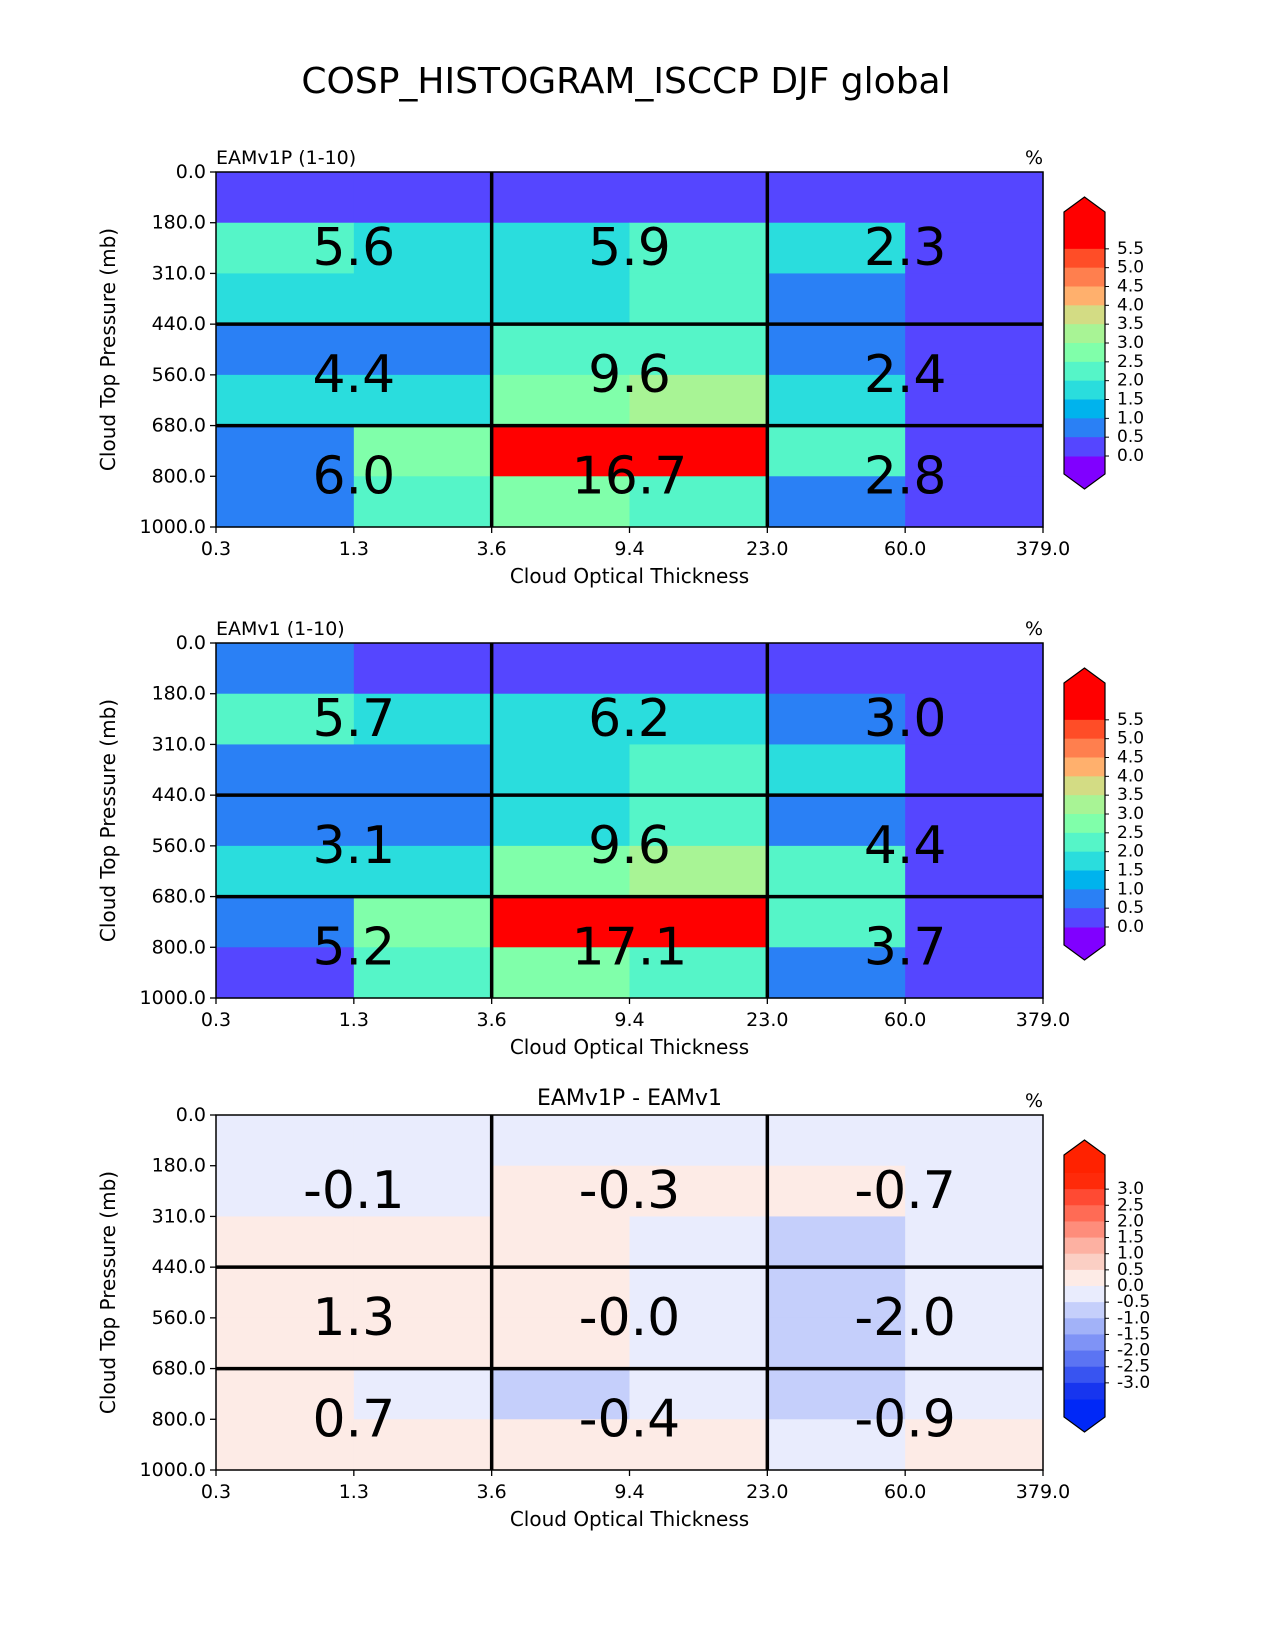 This screenshot has width=1275, height=1650. What do you see at coordinates (108, 349) in the screenshot?
I see `y-axis-label: Cloud Top Pressure (mb)` at bounding box center [108, 349].